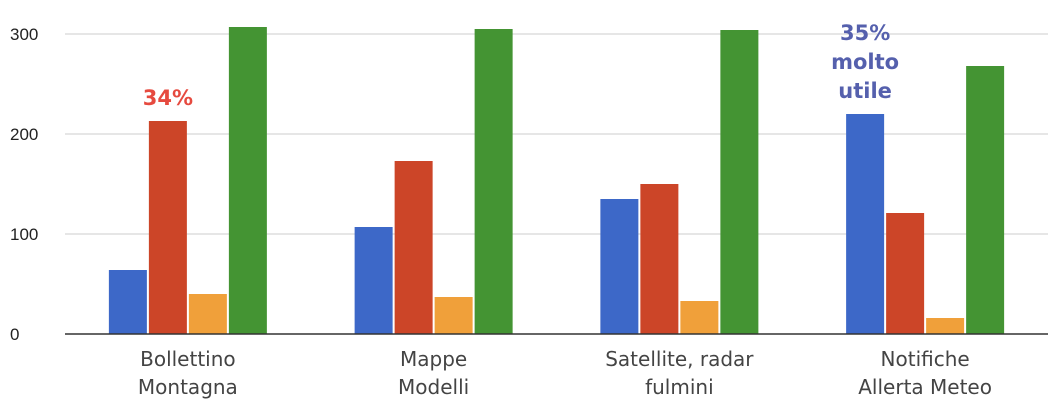 The width and height of the screenshot is (1054, 406). I want to click on category-label: Notifiche Allerta Meteo, so click(925, 373).